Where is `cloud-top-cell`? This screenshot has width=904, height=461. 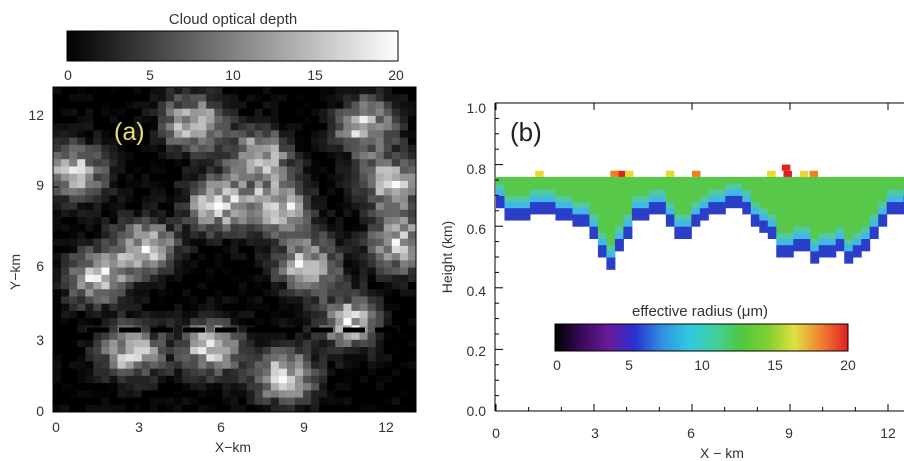
cloud-top-cell is located at coordinates (696, 173).